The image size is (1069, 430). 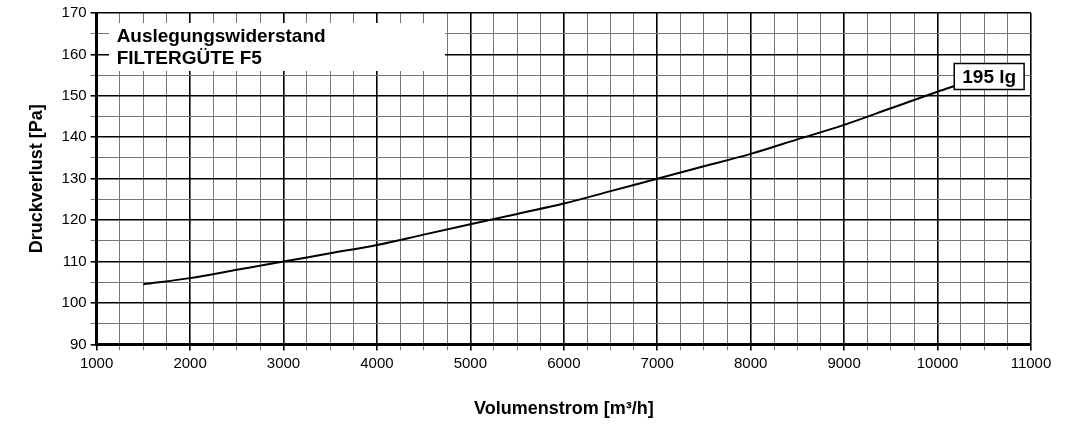 What do you see at coordinates (377, 362) in the screenshot?
I see `x-tick-label: 4000` at bounding box center [377, 362].